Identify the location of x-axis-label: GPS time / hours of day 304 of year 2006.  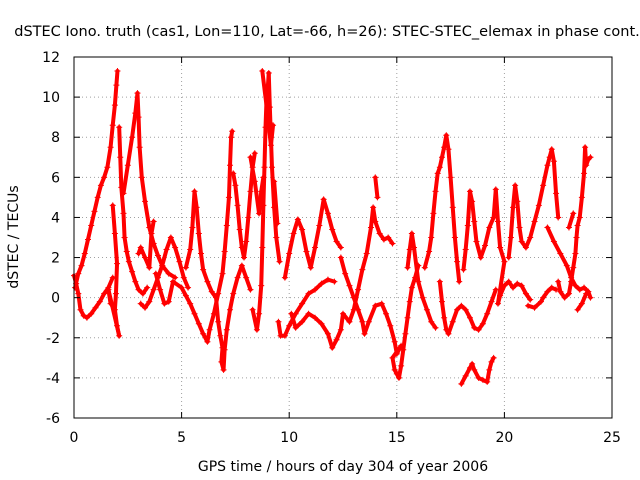
(343, 467).